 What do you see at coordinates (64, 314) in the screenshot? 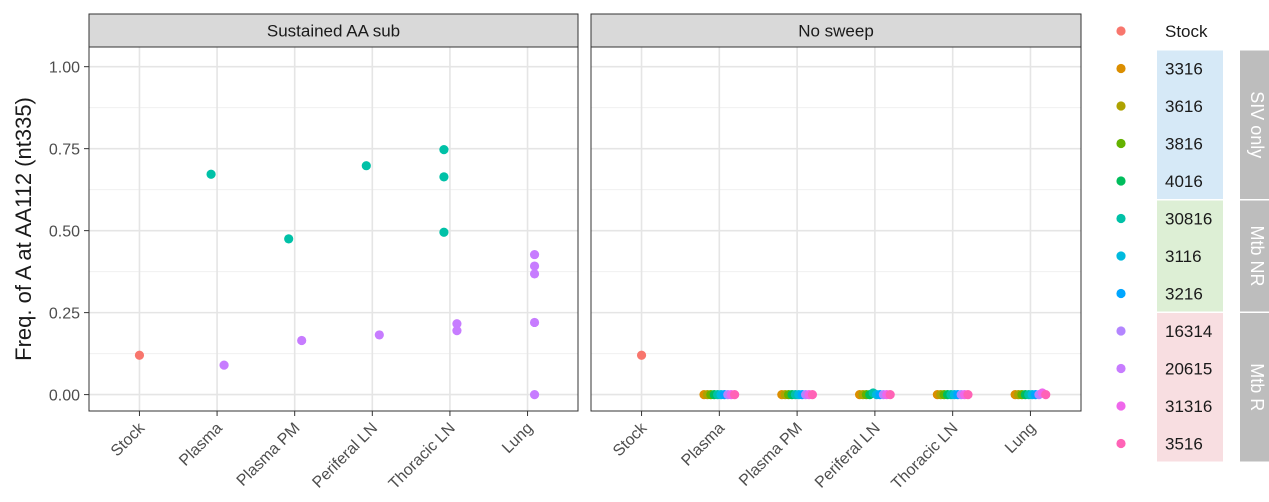
I see `y-tick-label: 0.25` at bounding box center [64, 314].